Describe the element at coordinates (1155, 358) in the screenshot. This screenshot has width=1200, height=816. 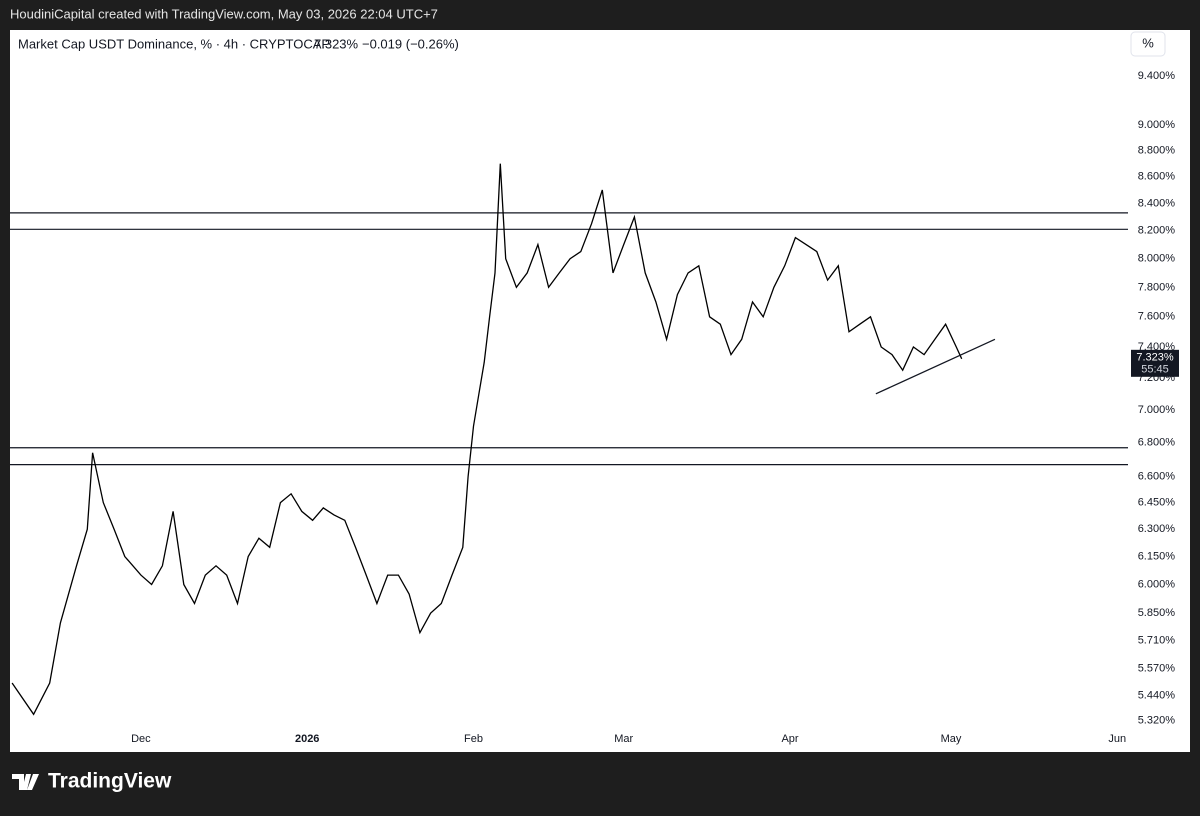
I see `last-price-label: 7.323%` at that location.